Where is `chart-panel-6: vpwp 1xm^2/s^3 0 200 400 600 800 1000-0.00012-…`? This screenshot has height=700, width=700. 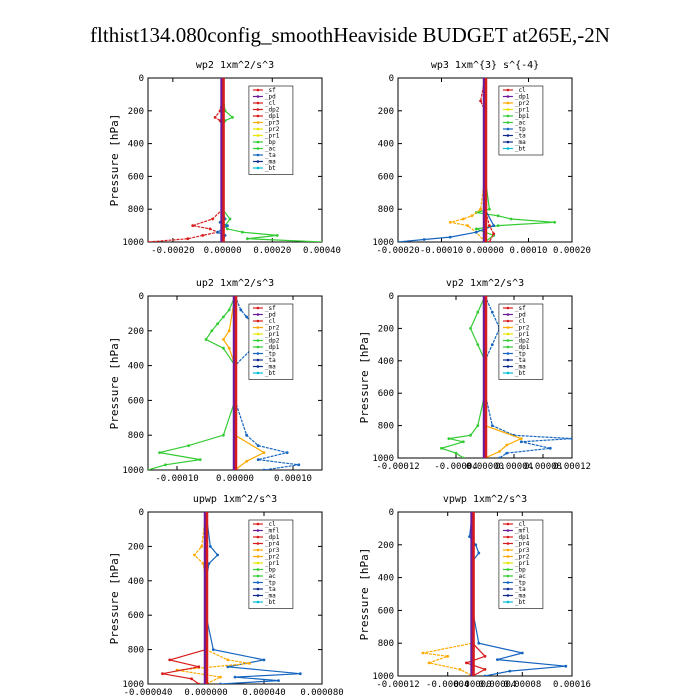 chart-panel-6: vpwp 1xm^2/s^3 0 200 400 600 800 1000-0.00012-… is located at coordinates (474, 592).